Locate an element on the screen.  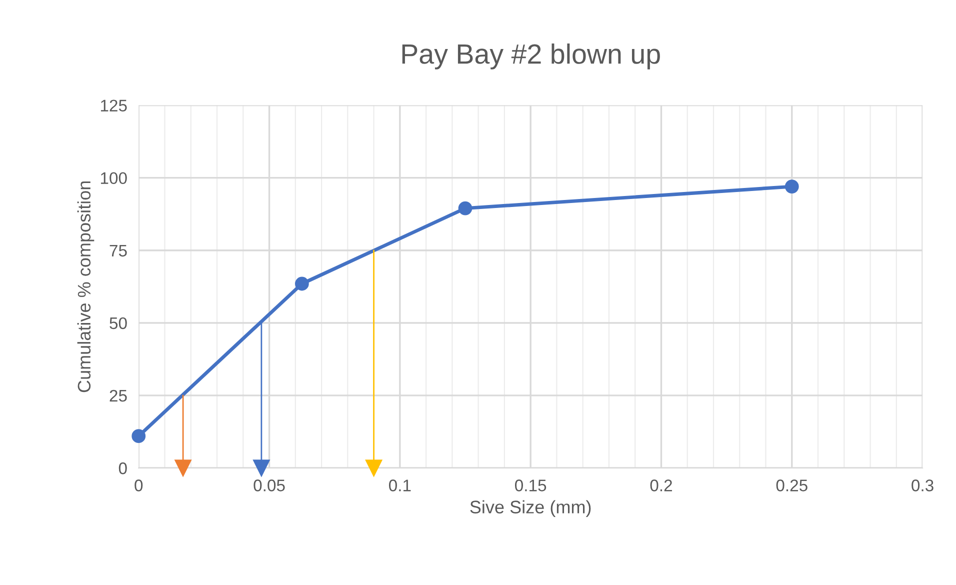
y-tick-label: 25 is located at coordinates (118, 396).